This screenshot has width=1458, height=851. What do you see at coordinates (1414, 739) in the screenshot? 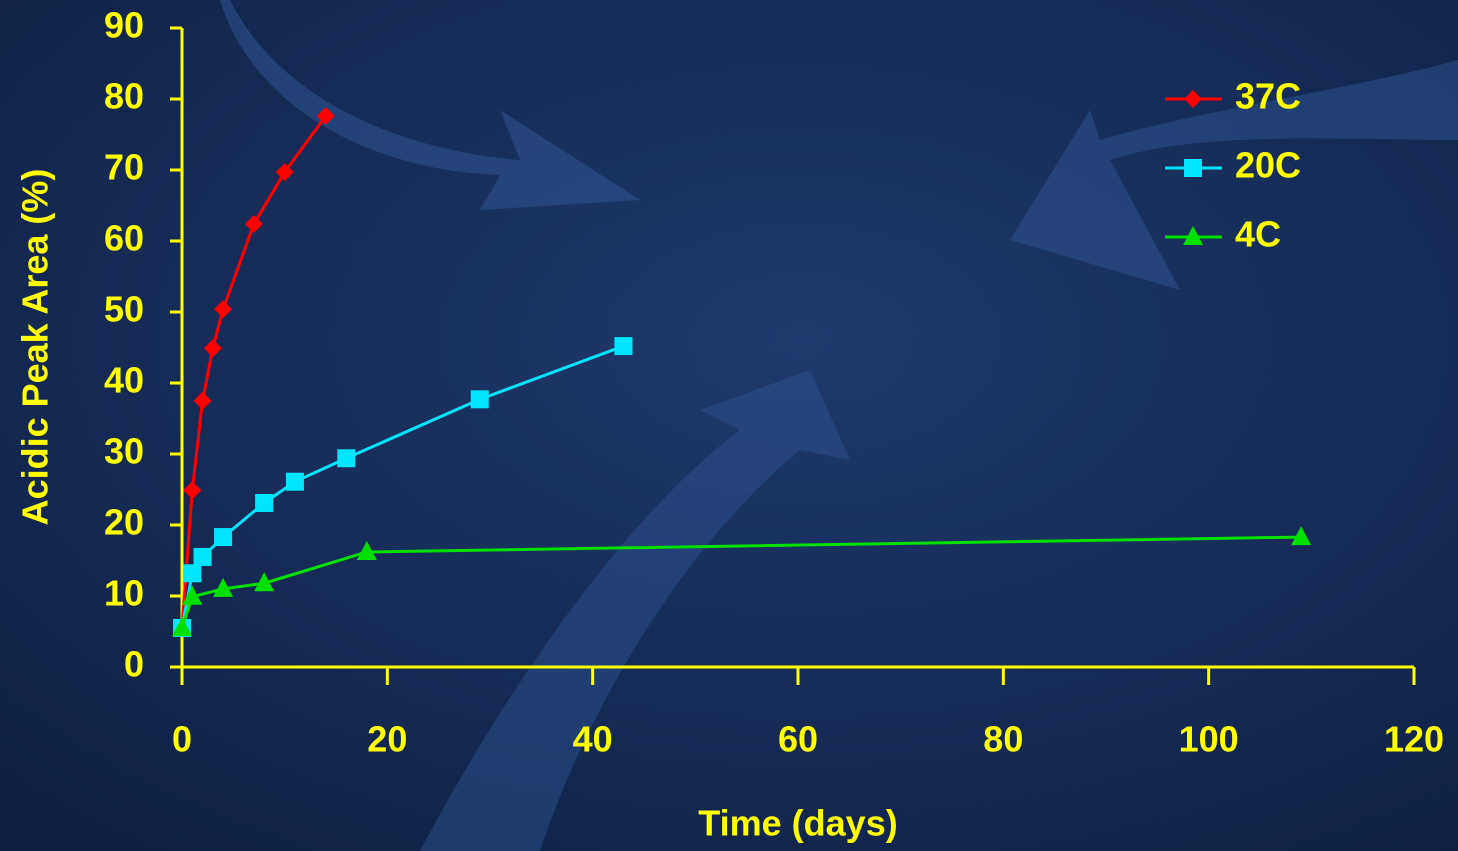
I see `x-tick-label: 120` at bounding box center [1414, 739].